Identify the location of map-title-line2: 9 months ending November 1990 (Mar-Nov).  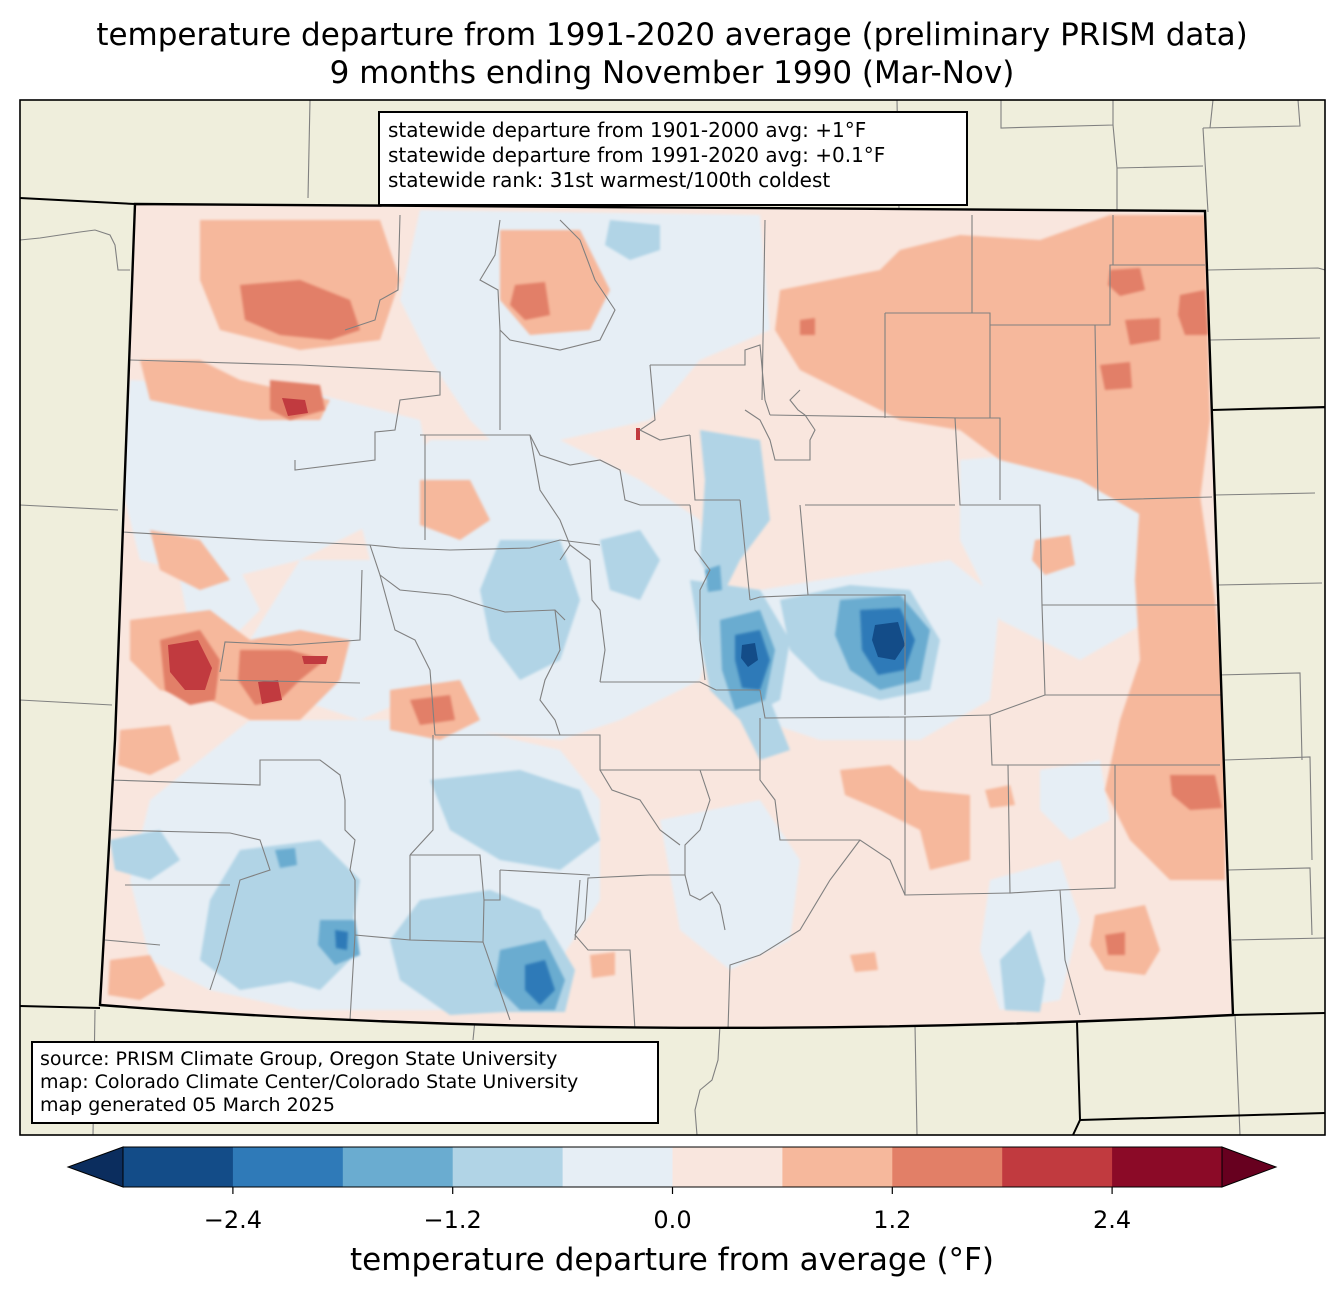
(672, 73).